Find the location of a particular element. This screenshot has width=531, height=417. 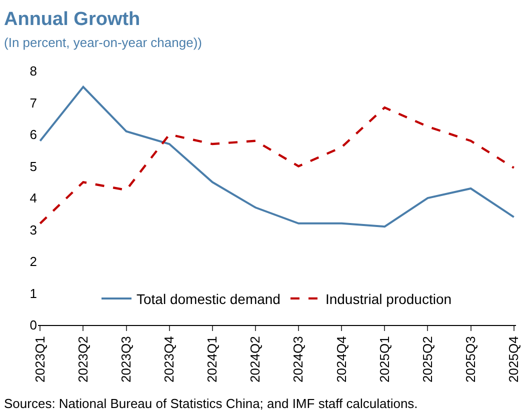

source-note: Sources: National Bureau of Statistics China; and IMF staff calculations. is located at coordinates (211, 403).